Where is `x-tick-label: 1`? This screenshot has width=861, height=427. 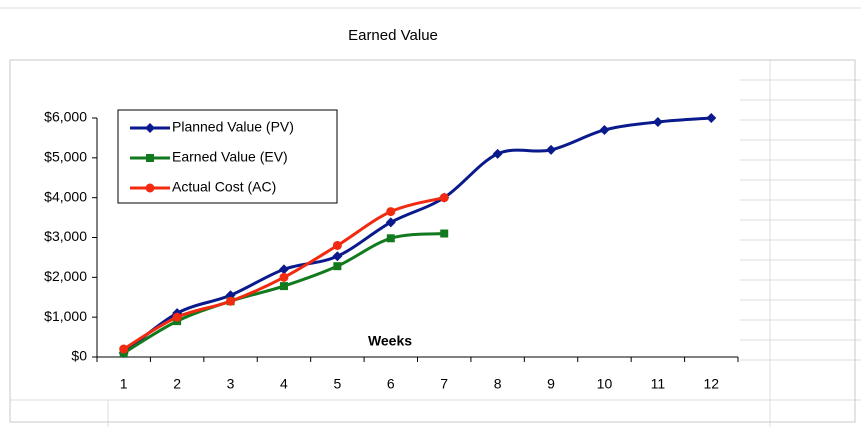
x-tick-label: 1 is located at coordinates (124, 384).